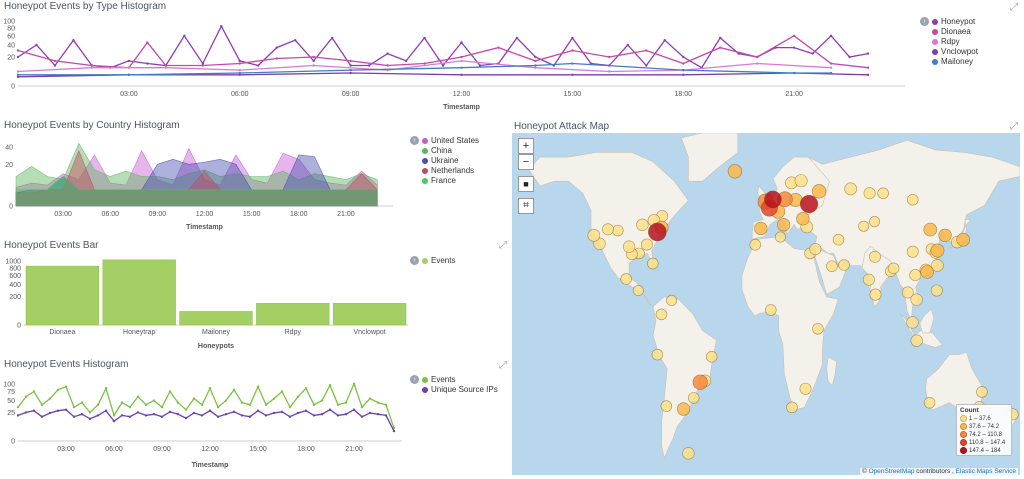  What do you see at coordinates (950, 41) in the screenshot?
I see `legend-label: Rdpy` at bounding box center [950, 41].